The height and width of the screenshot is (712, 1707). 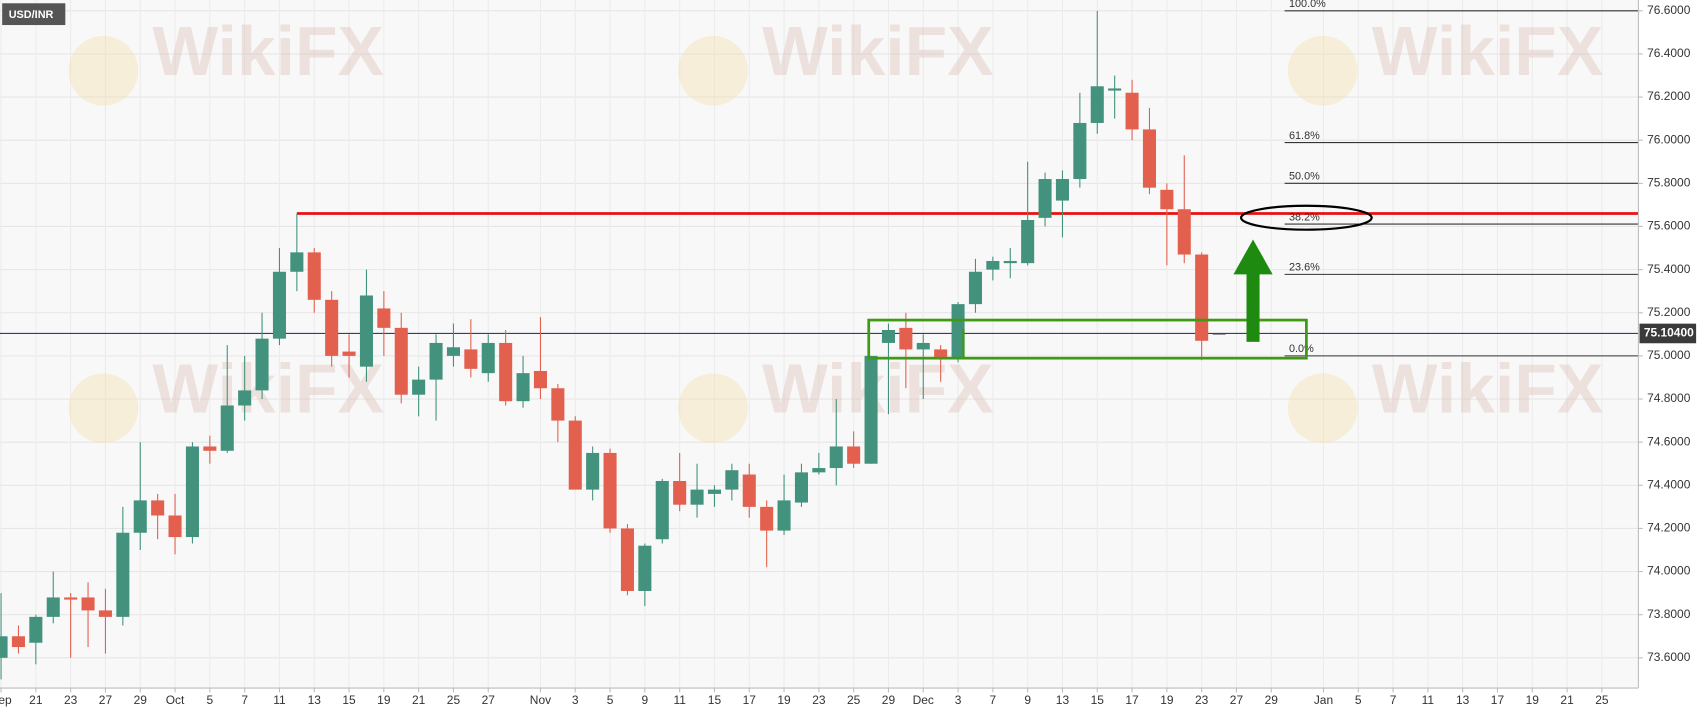 What do you see at coordinates (1669, 614) in the screenshot?
I see `y-tick-label: 73.8000` at bounding box center [1669, 614].